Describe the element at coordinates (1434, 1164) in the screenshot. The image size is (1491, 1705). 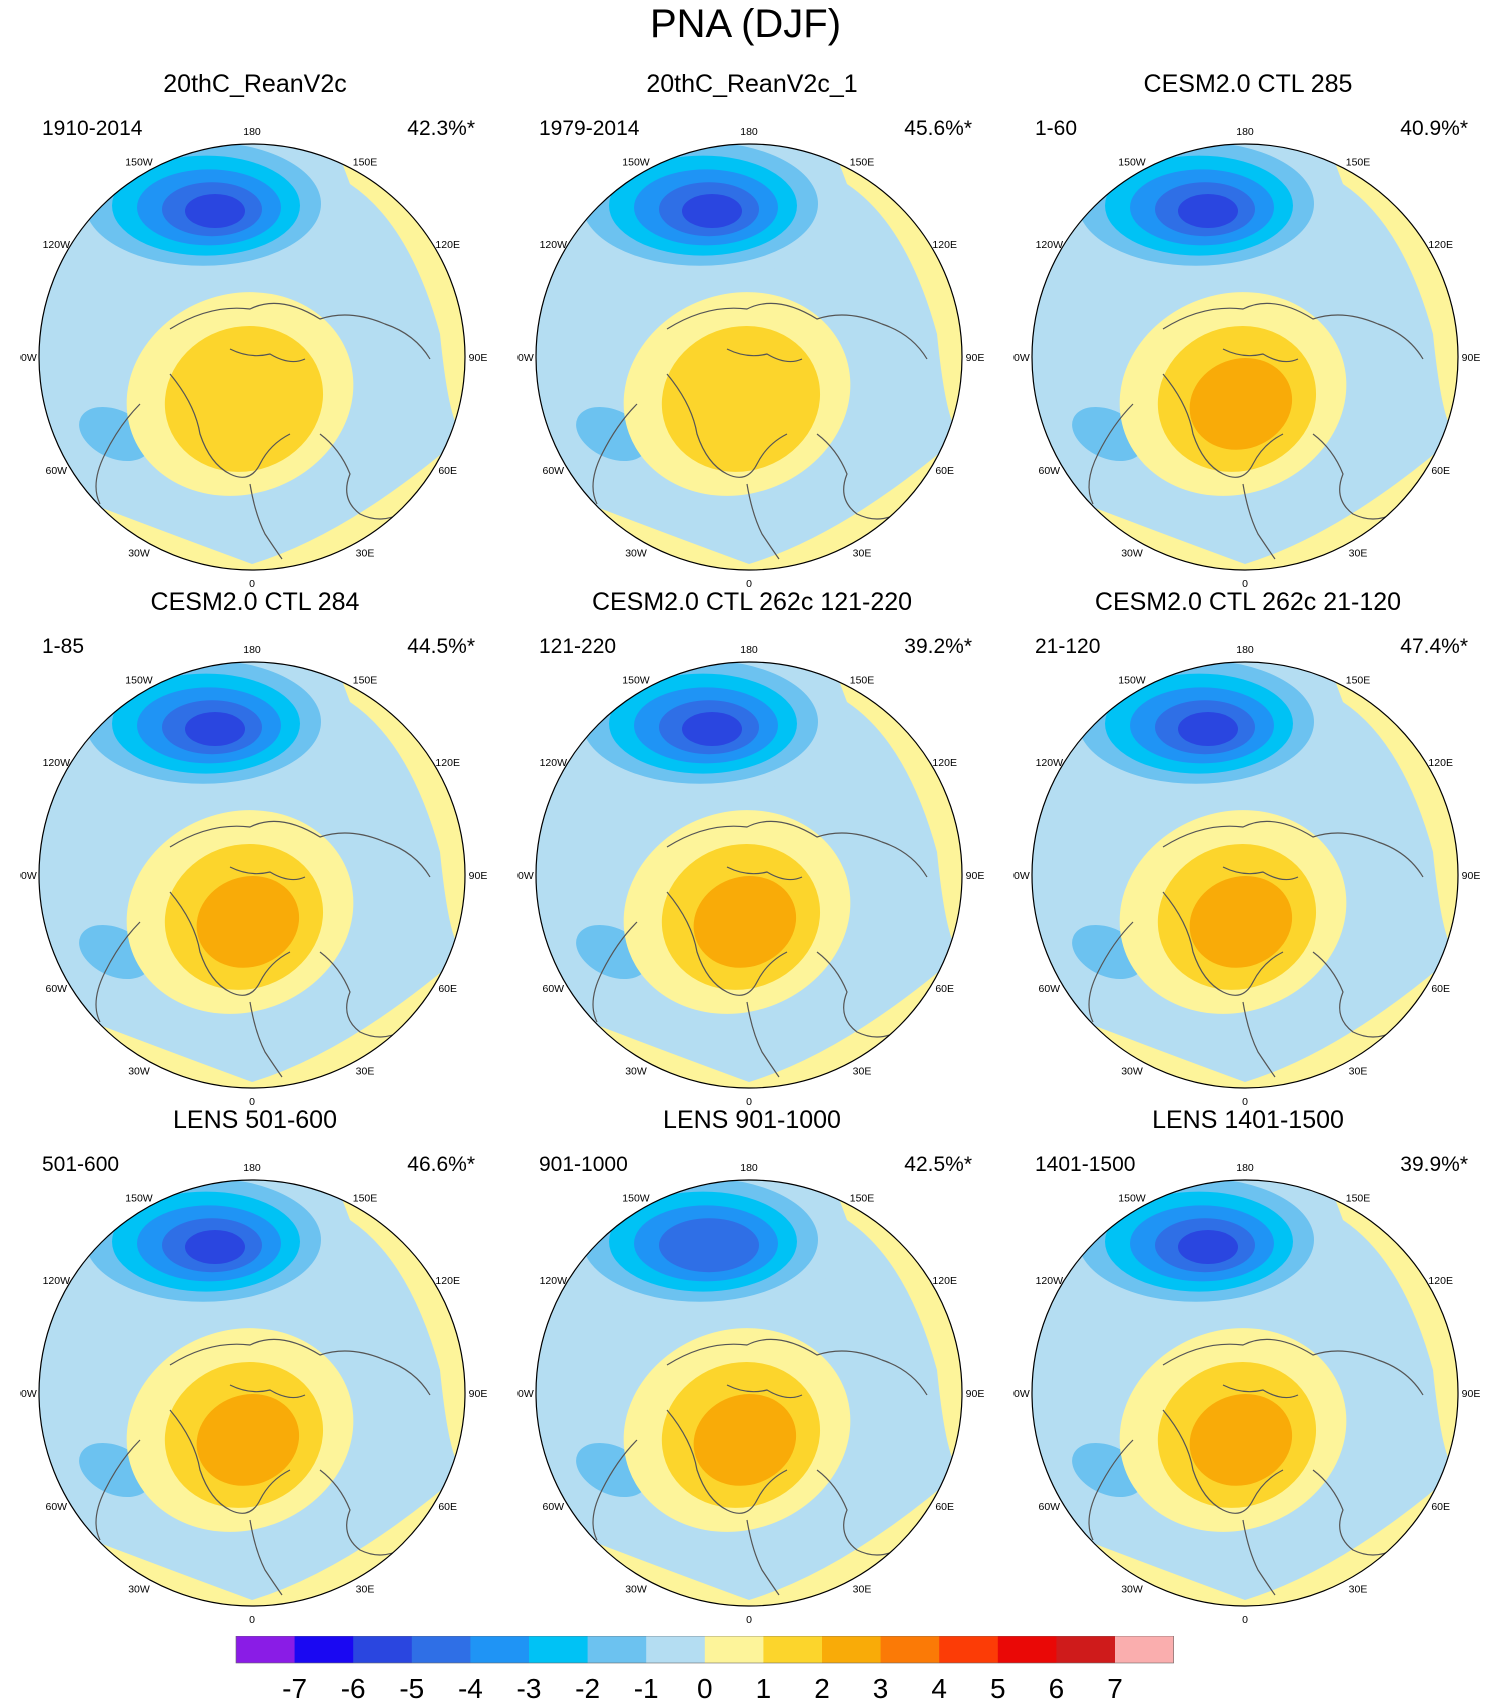
I see `panel-variance-percent: 39.9%*` at that location.